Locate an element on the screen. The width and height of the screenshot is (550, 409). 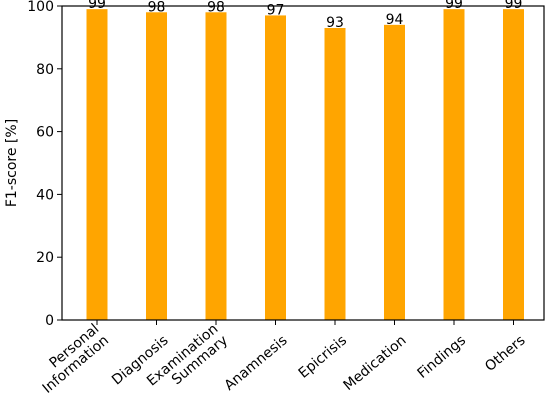
bar-data-label: 97 is located at coordinates (276, 10).